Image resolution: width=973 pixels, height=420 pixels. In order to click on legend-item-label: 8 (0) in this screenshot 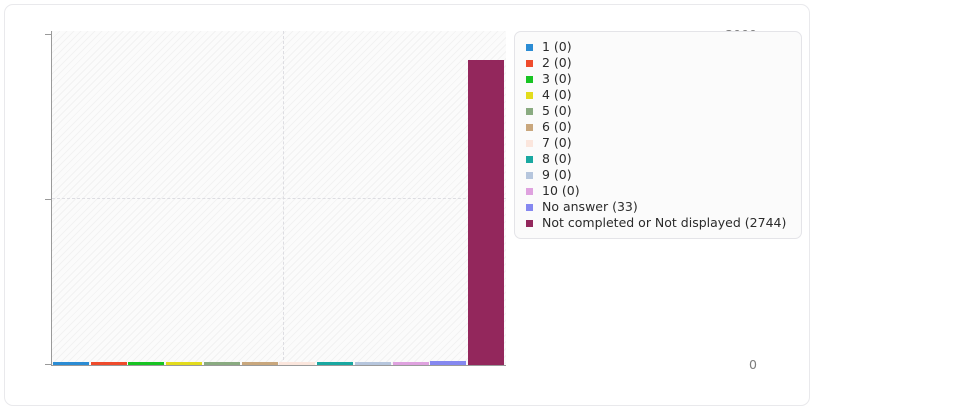, I will do `click(557, 158)`.